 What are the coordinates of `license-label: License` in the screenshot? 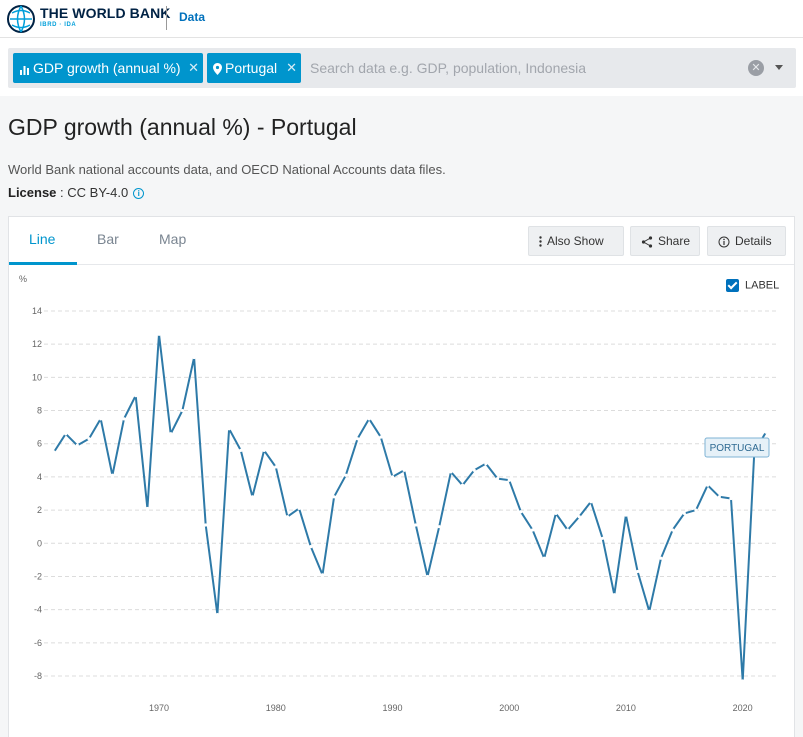 It's located at (32, 192).